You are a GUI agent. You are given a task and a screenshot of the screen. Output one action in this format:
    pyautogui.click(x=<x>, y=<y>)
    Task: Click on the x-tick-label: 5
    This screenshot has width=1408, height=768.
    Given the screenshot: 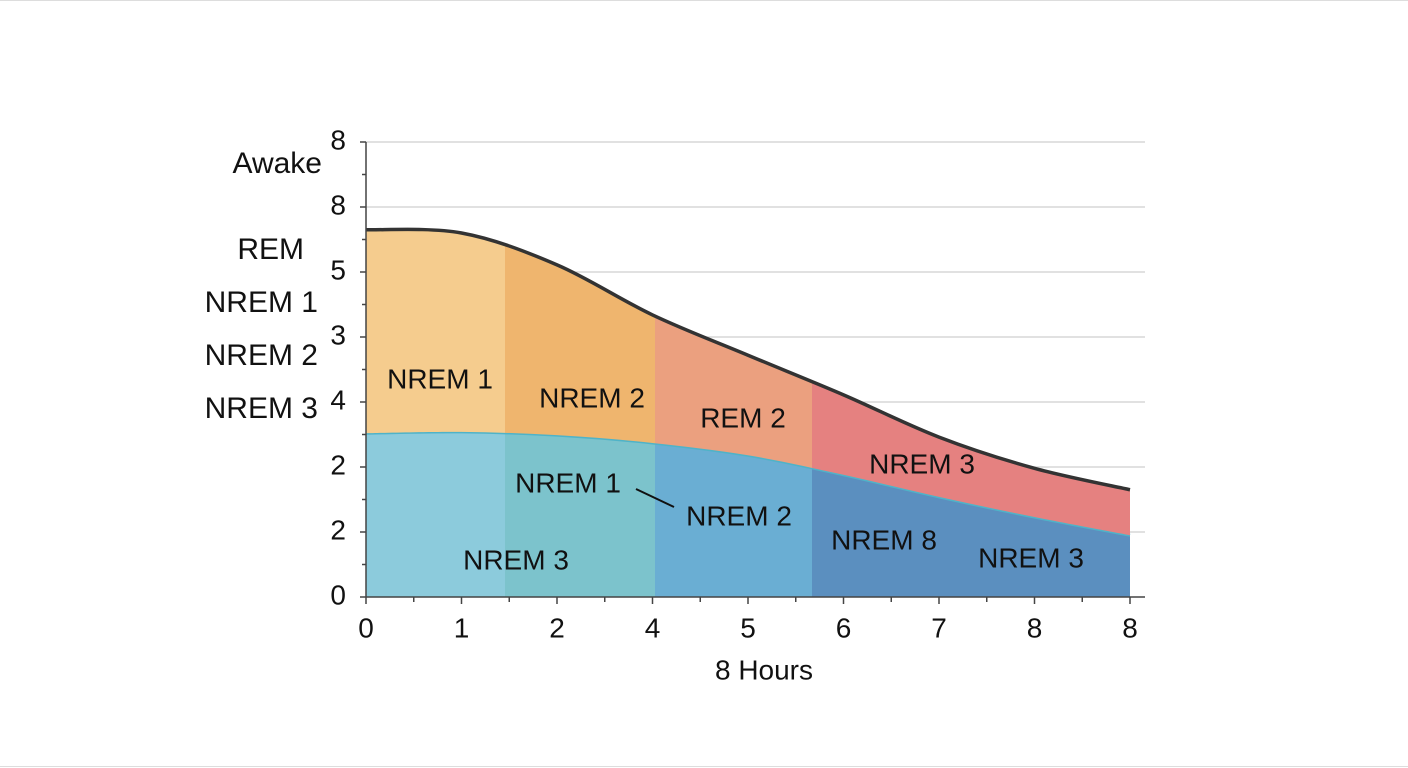 What is the action you would take?
    pyautogui.click(x=748, y=627)
    